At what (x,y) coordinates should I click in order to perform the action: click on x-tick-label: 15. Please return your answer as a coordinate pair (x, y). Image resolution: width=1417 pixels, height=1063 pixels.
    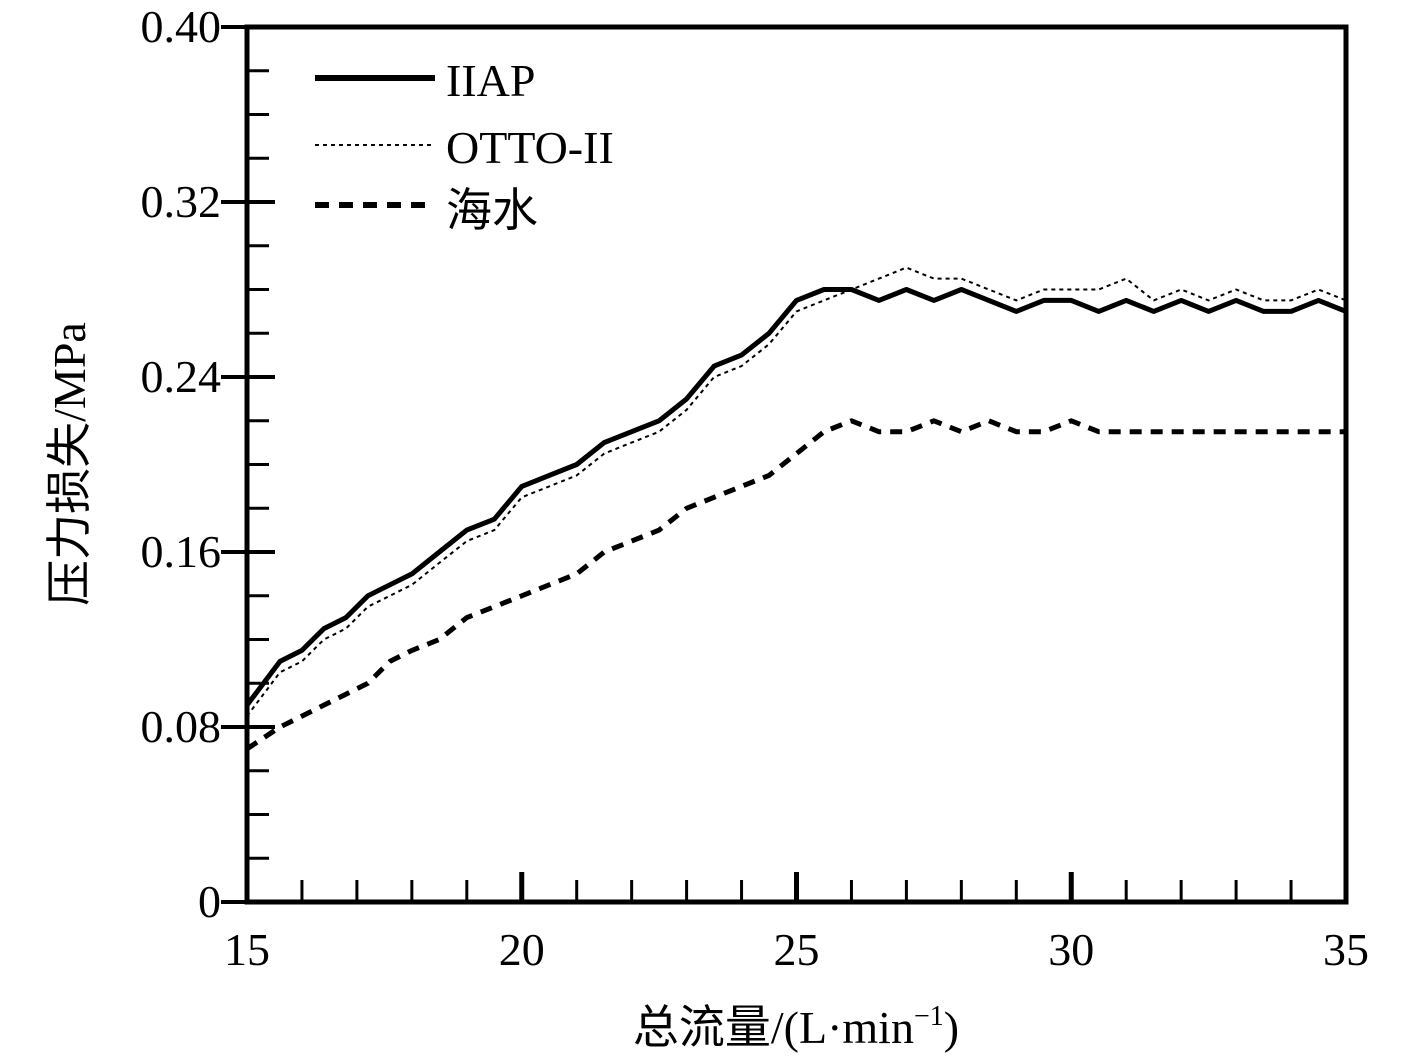
    Looking at the image, I should click on (247, 949).